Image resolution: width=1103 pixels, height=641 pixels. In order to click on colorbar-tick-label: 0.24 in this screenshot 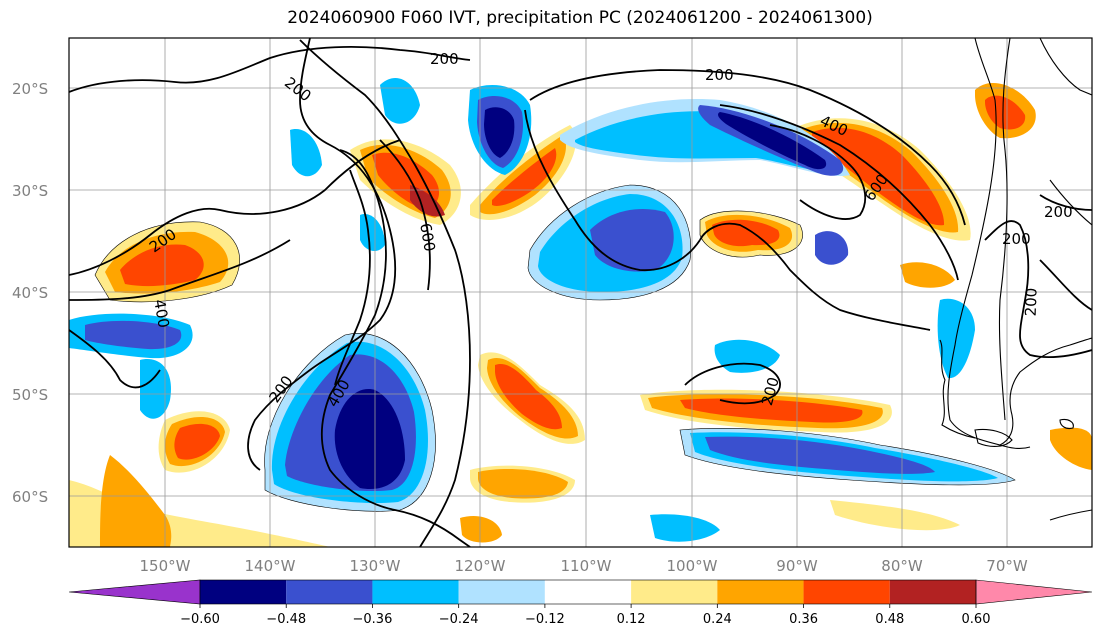, I will do `click(717, 619)`.